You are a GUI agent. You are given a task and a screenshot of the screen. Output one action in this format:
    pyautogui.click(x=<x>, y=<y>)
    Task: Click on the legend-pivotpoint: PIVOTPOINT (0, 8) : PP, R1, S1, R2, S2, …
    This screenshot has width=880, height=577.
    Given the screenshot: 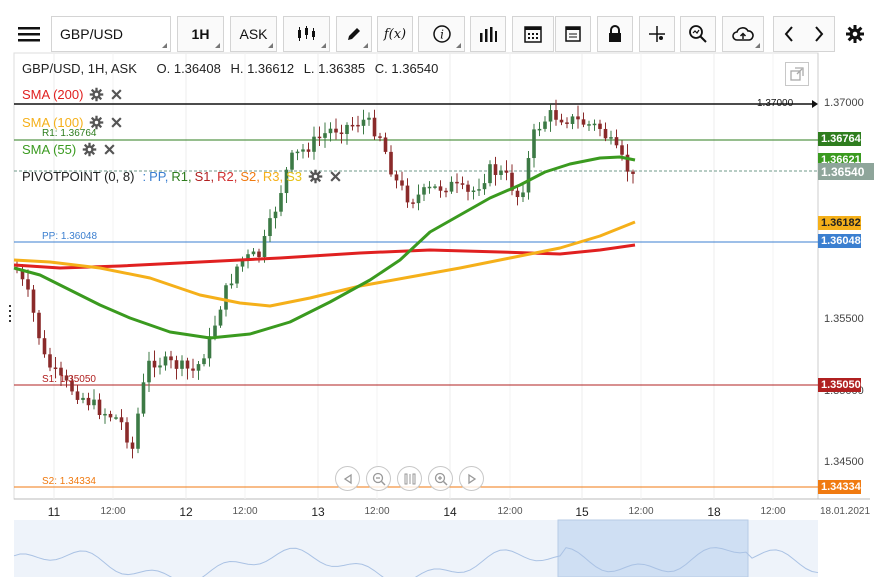 What is the action you would take?
    pyautogui.click(x=185, y=176)
    